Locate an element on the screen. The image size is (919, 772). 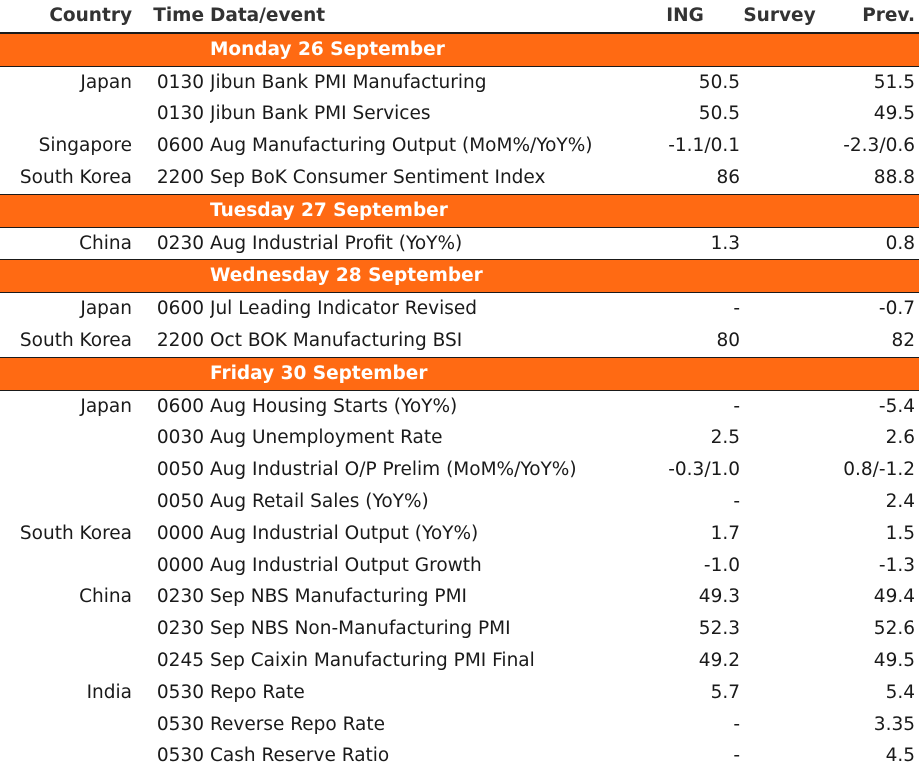
day-label: Monday 26 September is located at coordinates (564, 49).